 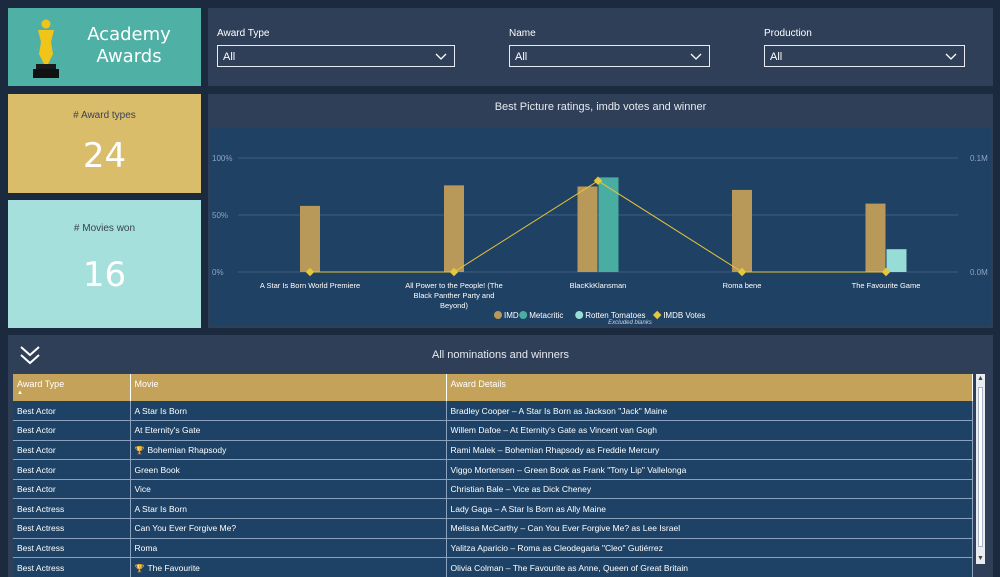 I want to click on scrollbar-thumb, so click(x=980, y=467).